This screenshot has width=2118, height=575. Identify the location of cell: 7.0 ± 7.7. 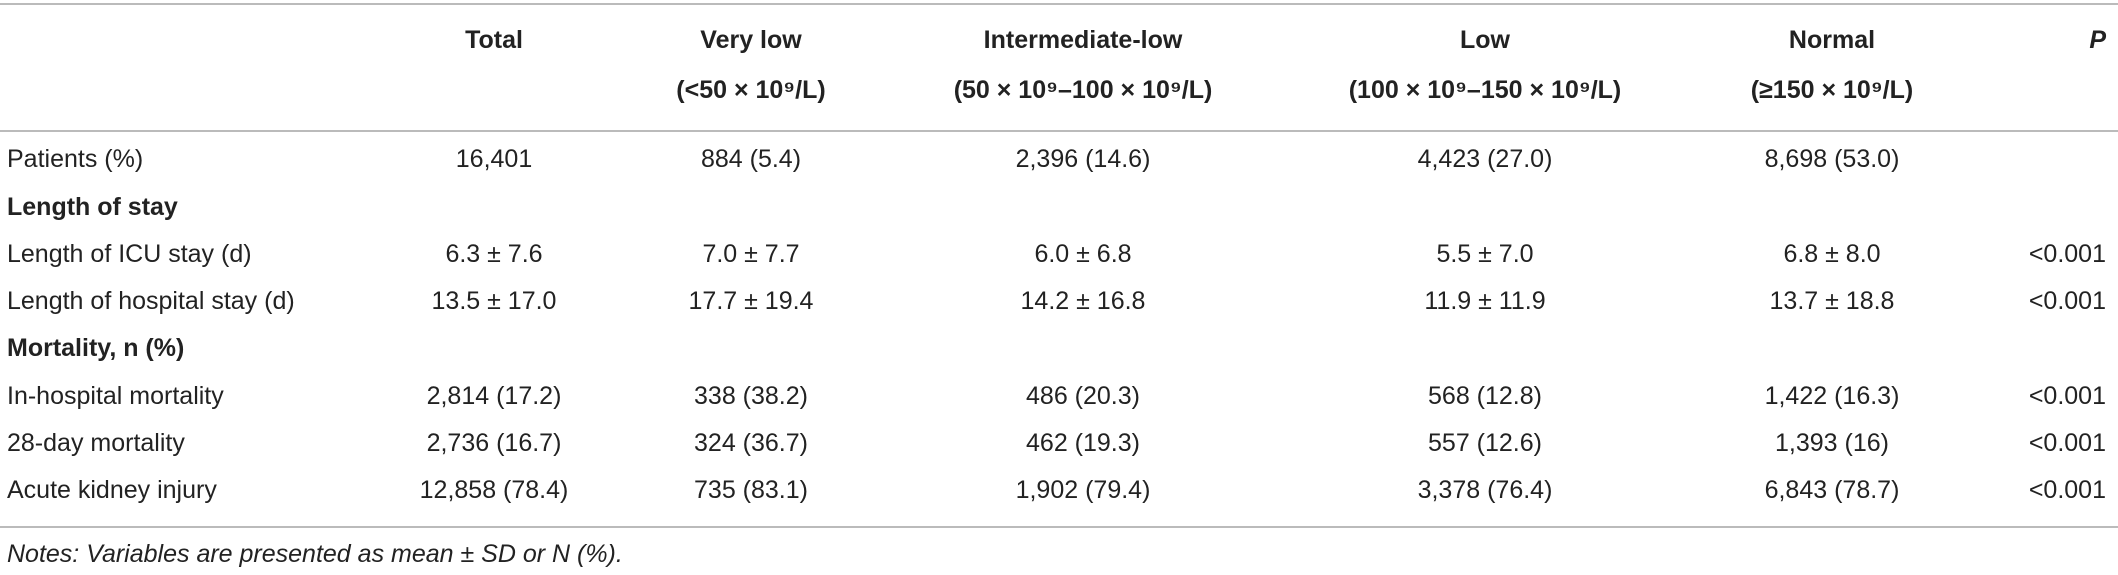
(751, 254).